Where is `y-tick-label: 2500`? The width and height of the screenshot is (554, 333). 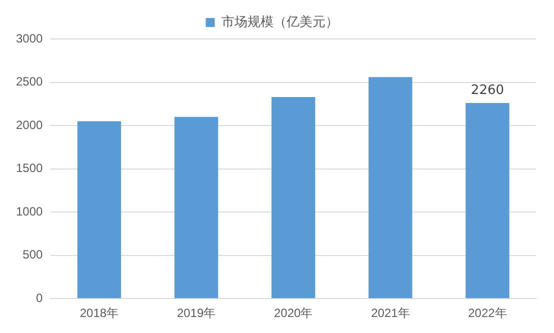
y-tick-label: 2500 is located at coordinates (30, 81).